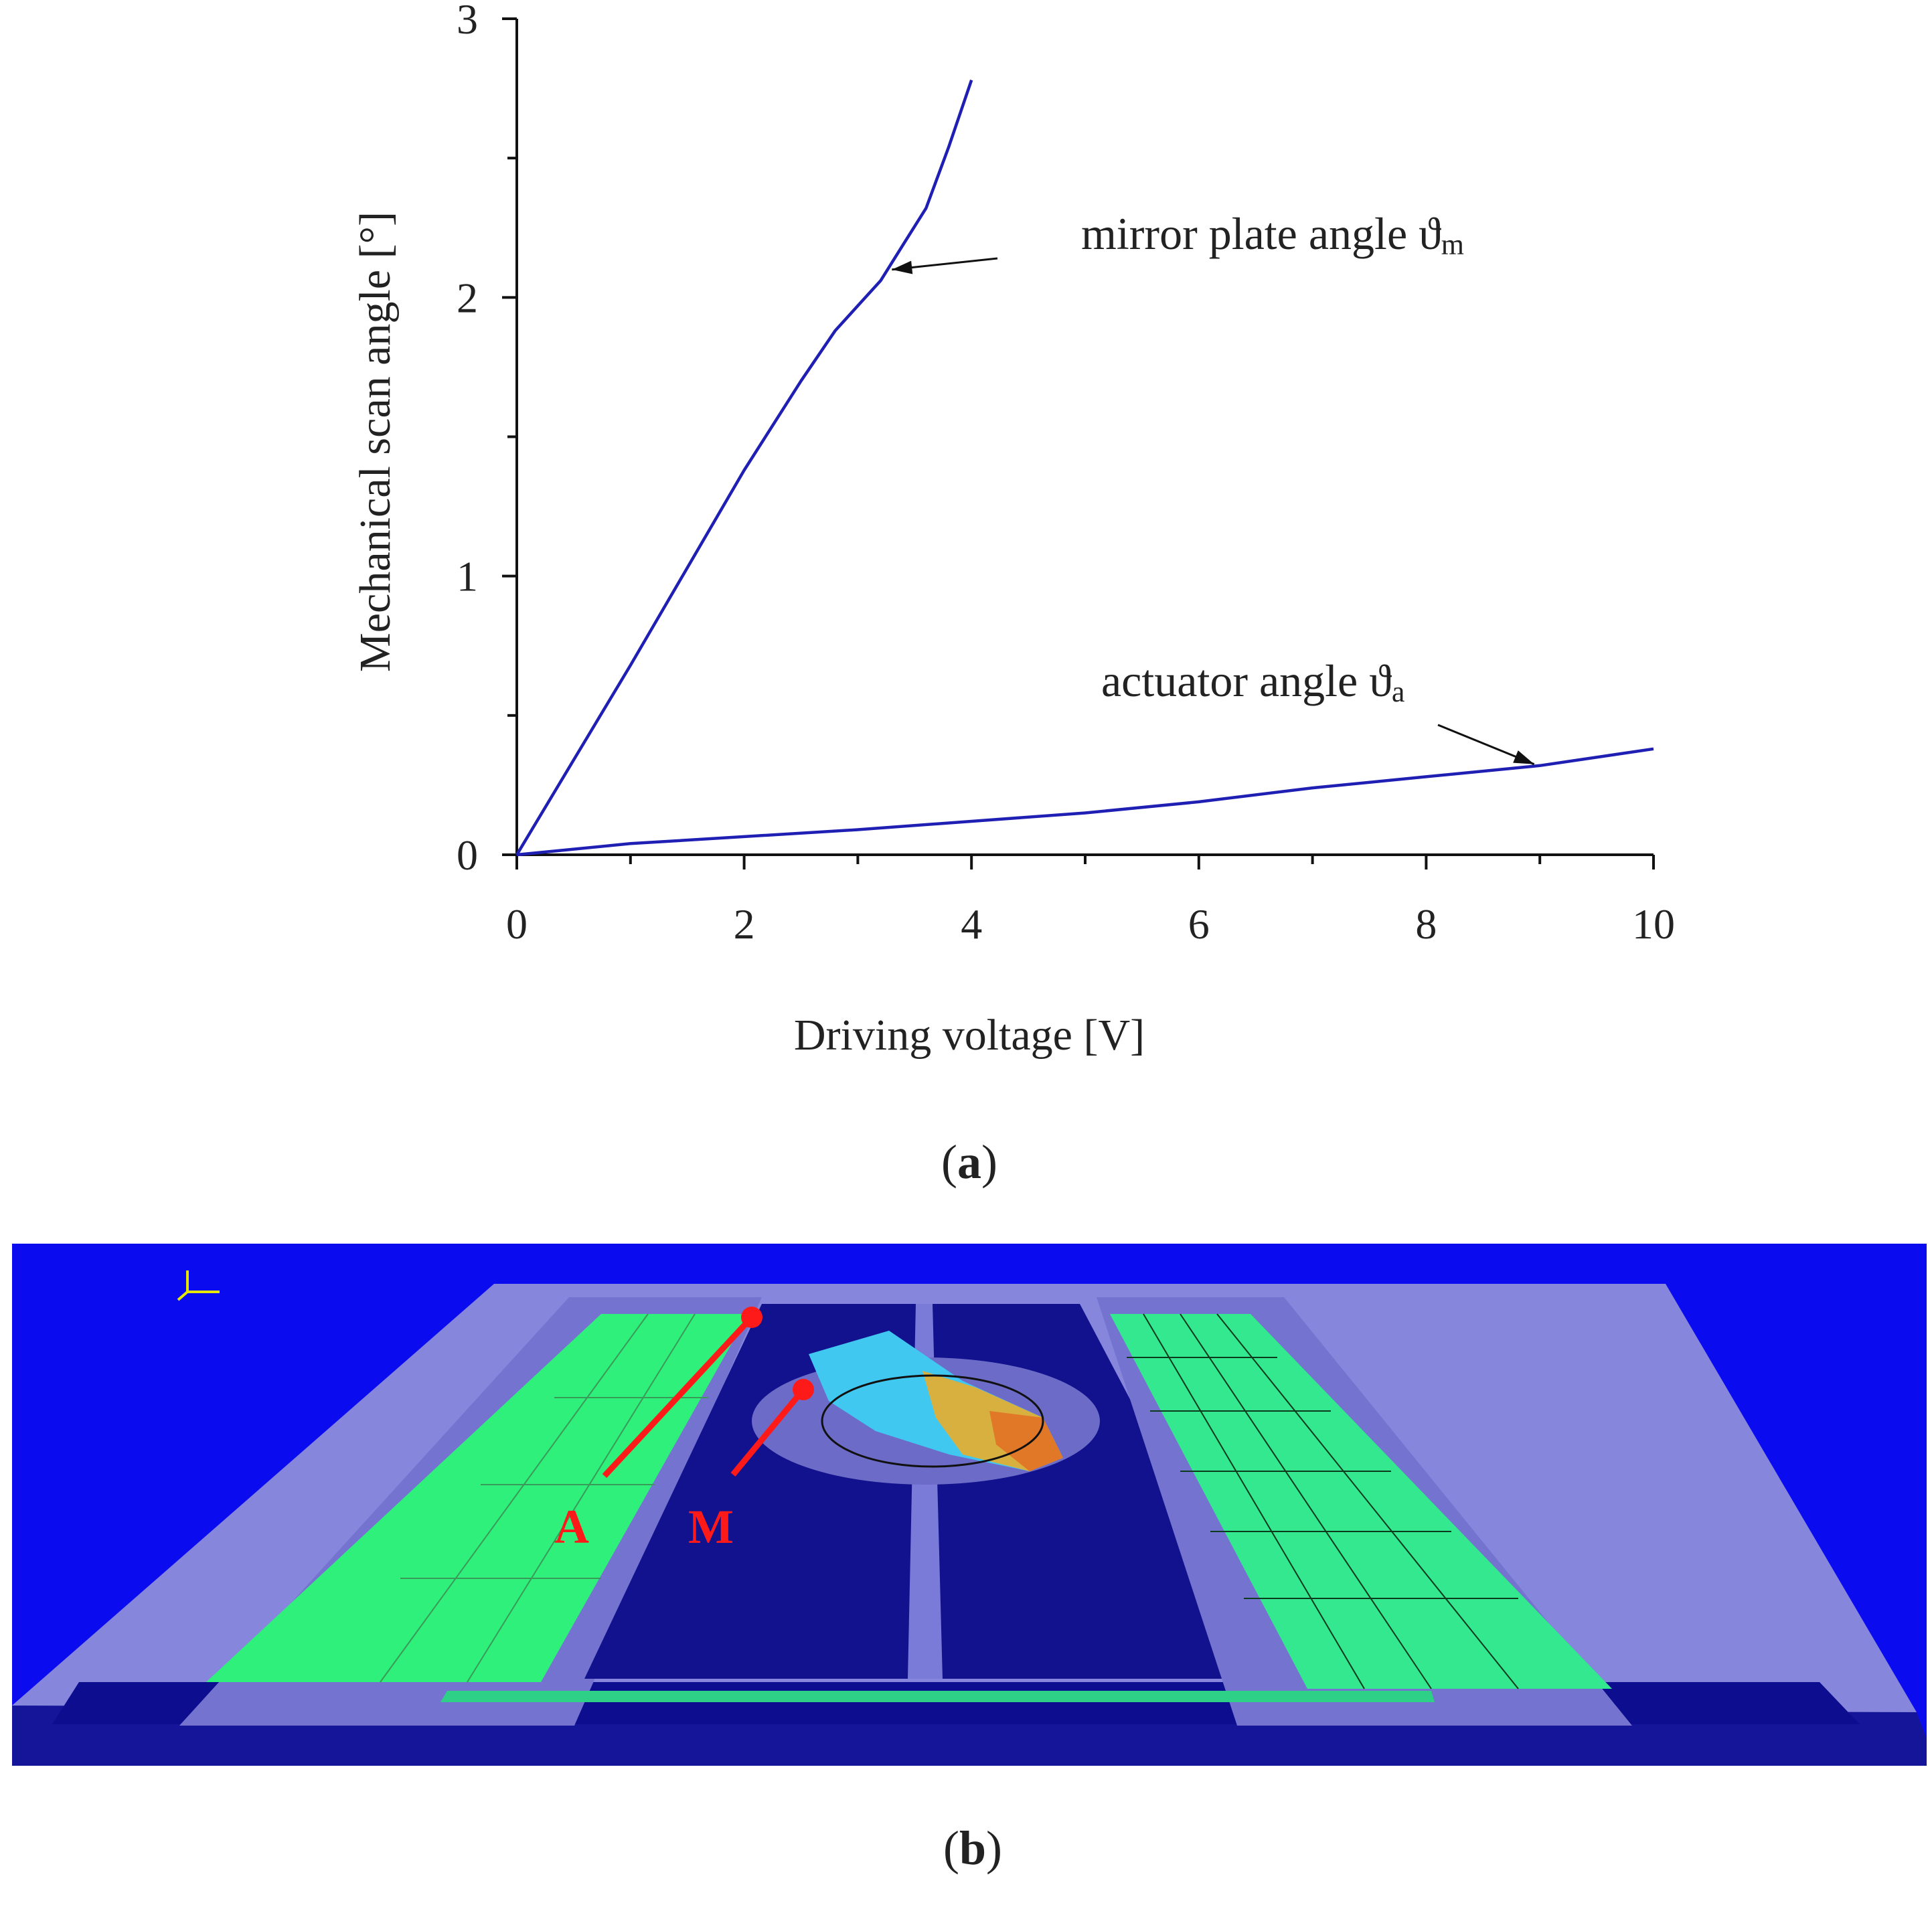 The image size is (1932, 1909). I want to click on coordinate-axes-icon, so click(198, 1285).